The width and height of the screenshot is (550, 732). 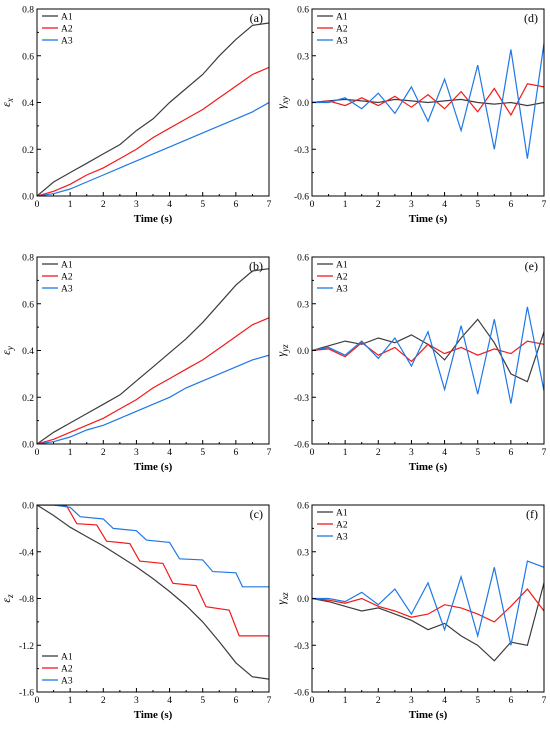 I want to click on y-tick-label: 0.2, so click(x=28, y=399).